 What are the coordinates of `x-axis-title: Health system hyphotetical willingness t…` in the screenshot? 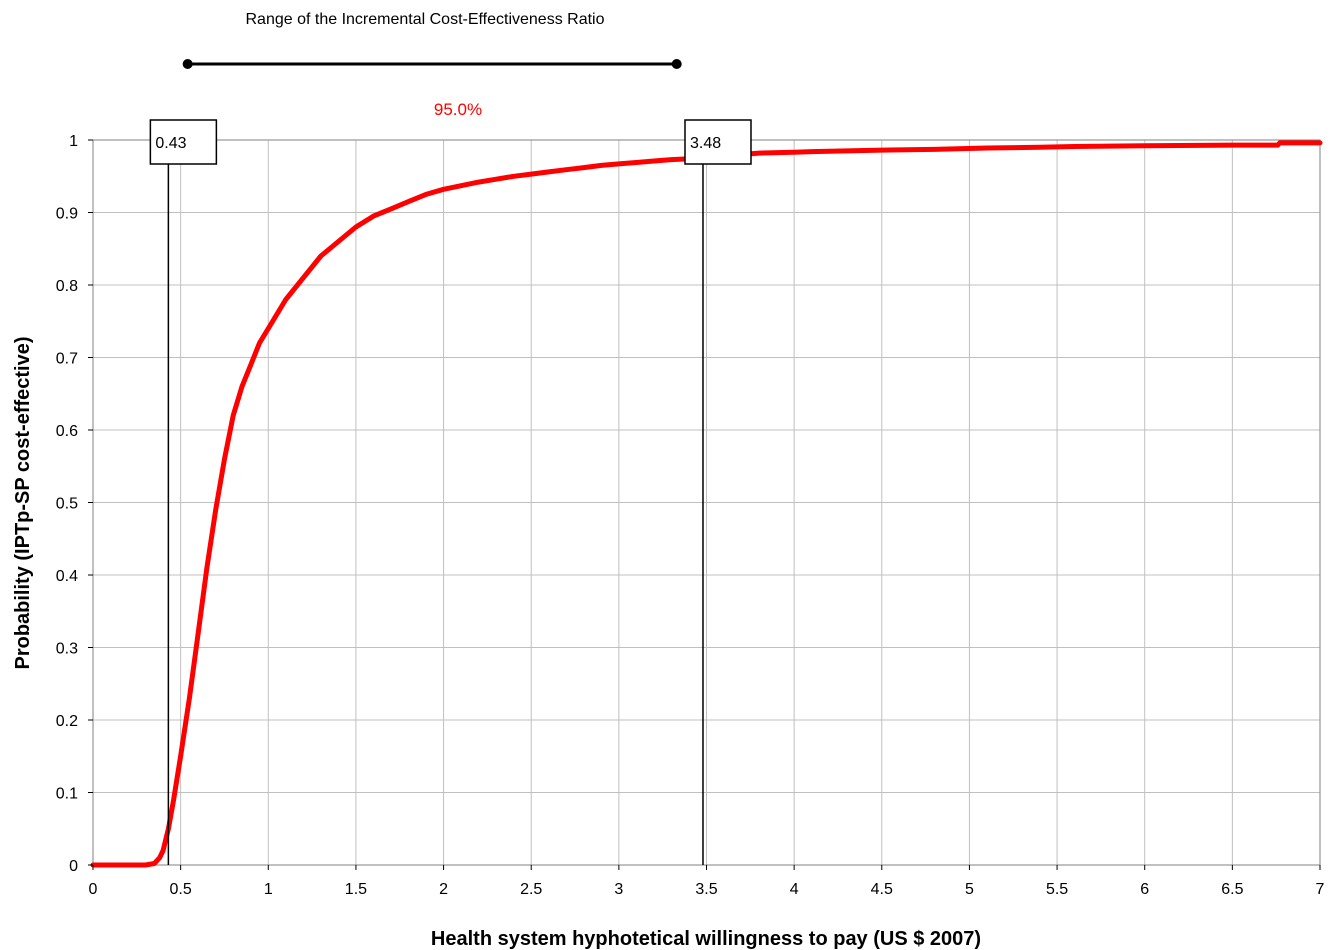 It's located at (706, 939).